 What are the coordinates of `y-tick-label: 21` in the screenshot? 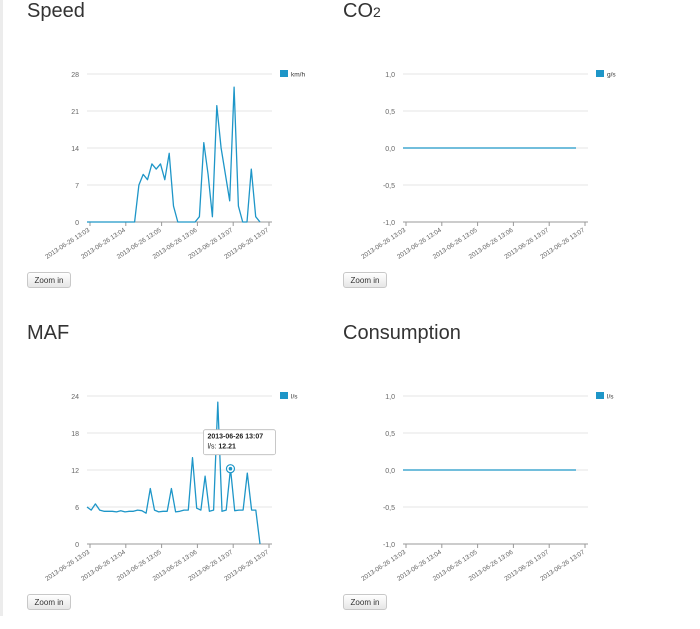 It's located at (75, 112).